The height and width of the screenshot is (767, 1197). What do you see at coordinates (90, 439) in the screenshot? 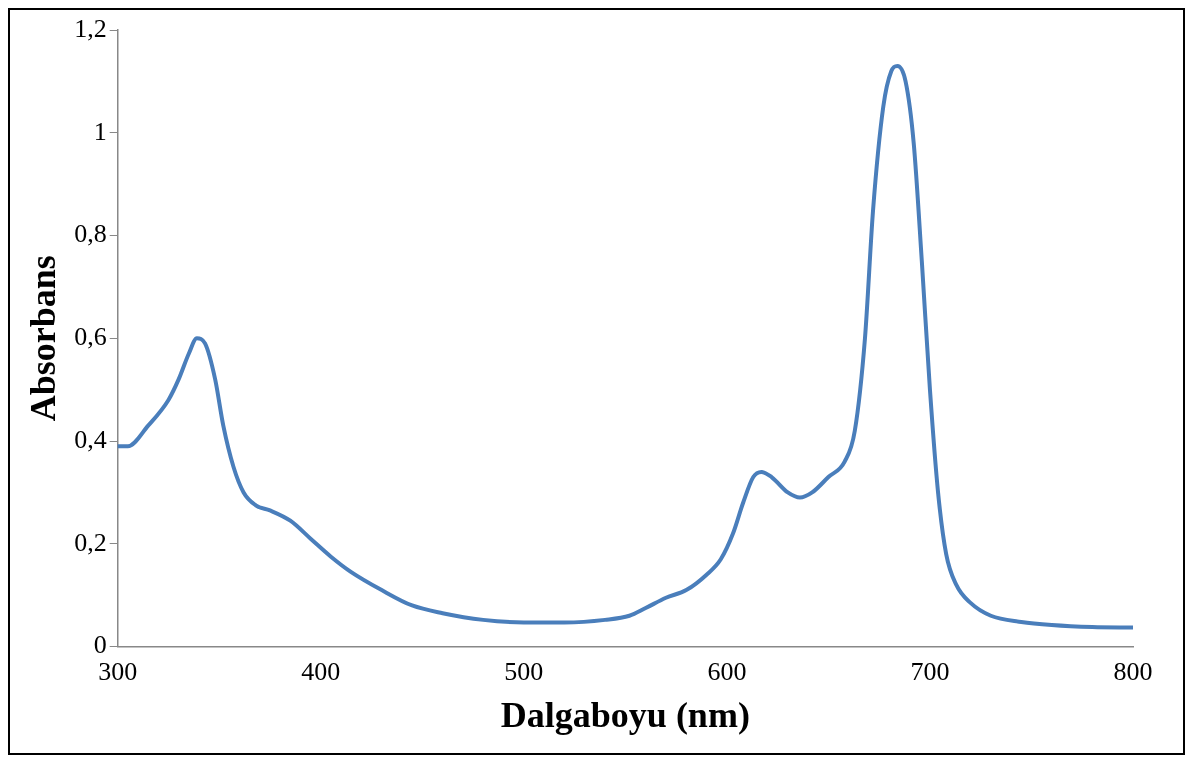
I see `y-tick-label: 0,4` at bounding box center [90, 439].